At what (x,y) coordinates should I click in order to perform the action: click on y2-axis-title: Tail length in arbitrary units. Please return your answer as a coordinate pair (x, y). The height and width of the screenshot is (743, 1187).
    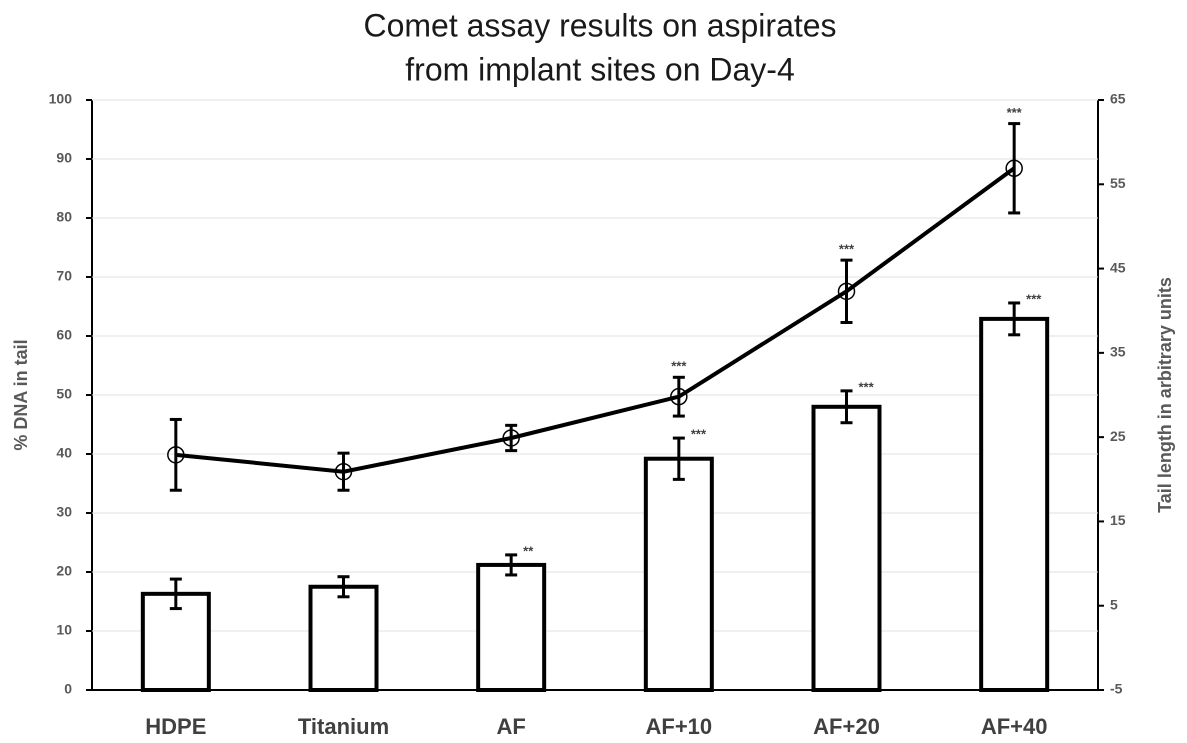
    Looking at the image, I should click on (1165, 395).